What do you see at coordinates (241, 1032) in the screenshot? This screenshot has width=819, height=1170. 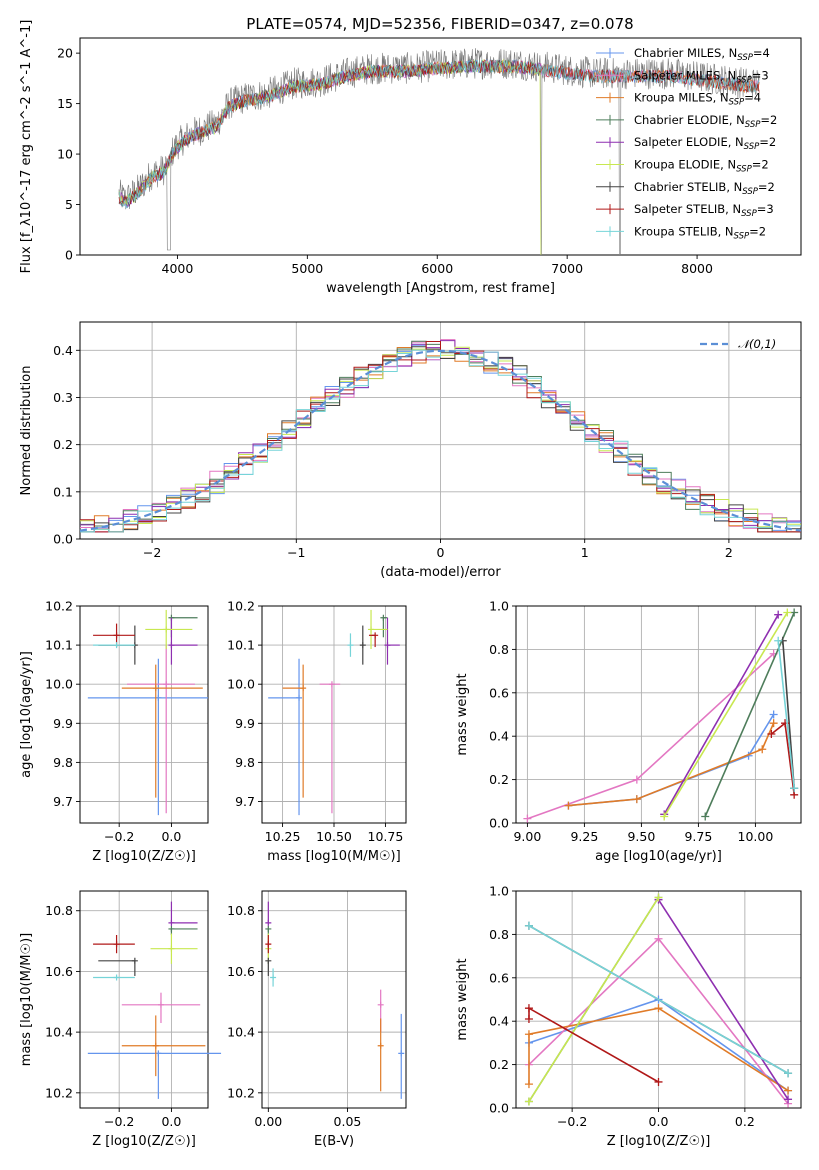 I see `mass_vs_ebv-ytick-label: 10.4` at bounding box center [241, 1032].